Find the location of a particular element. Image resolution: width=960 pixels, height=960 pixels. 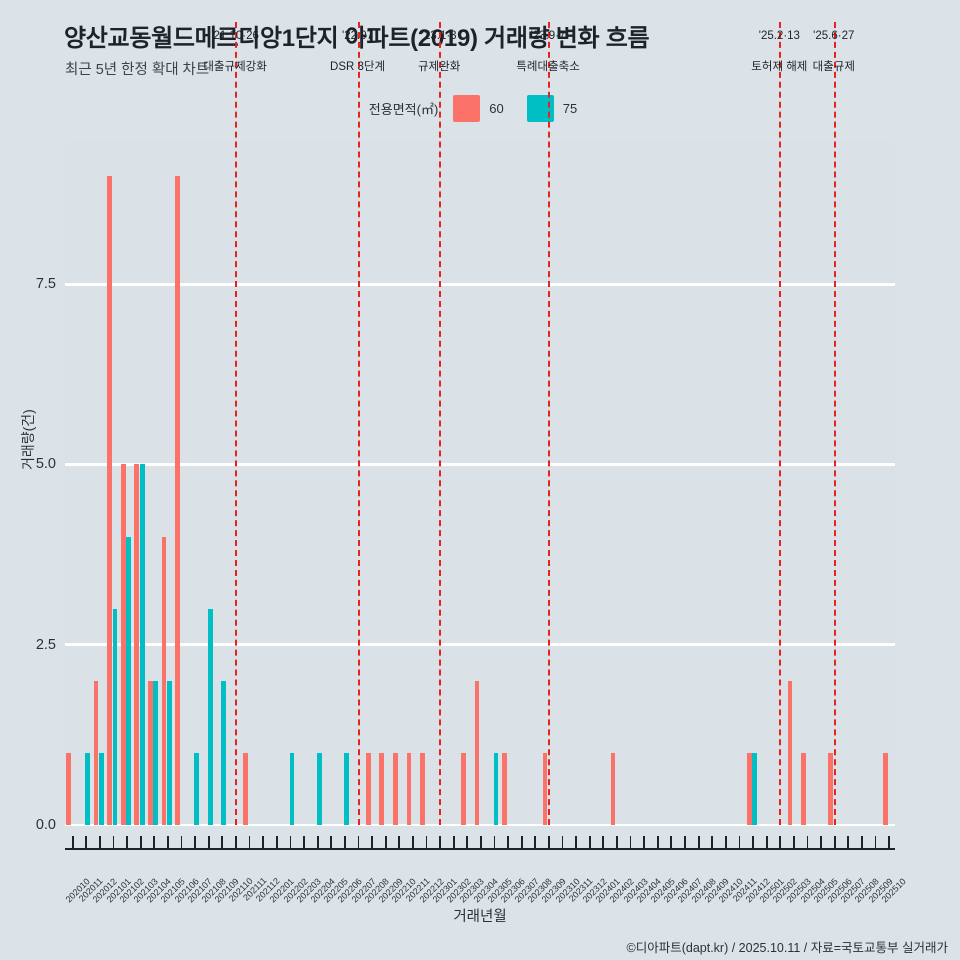

event-label: '21.10·26 대출규제강화 is located at coordinates (234, 52).